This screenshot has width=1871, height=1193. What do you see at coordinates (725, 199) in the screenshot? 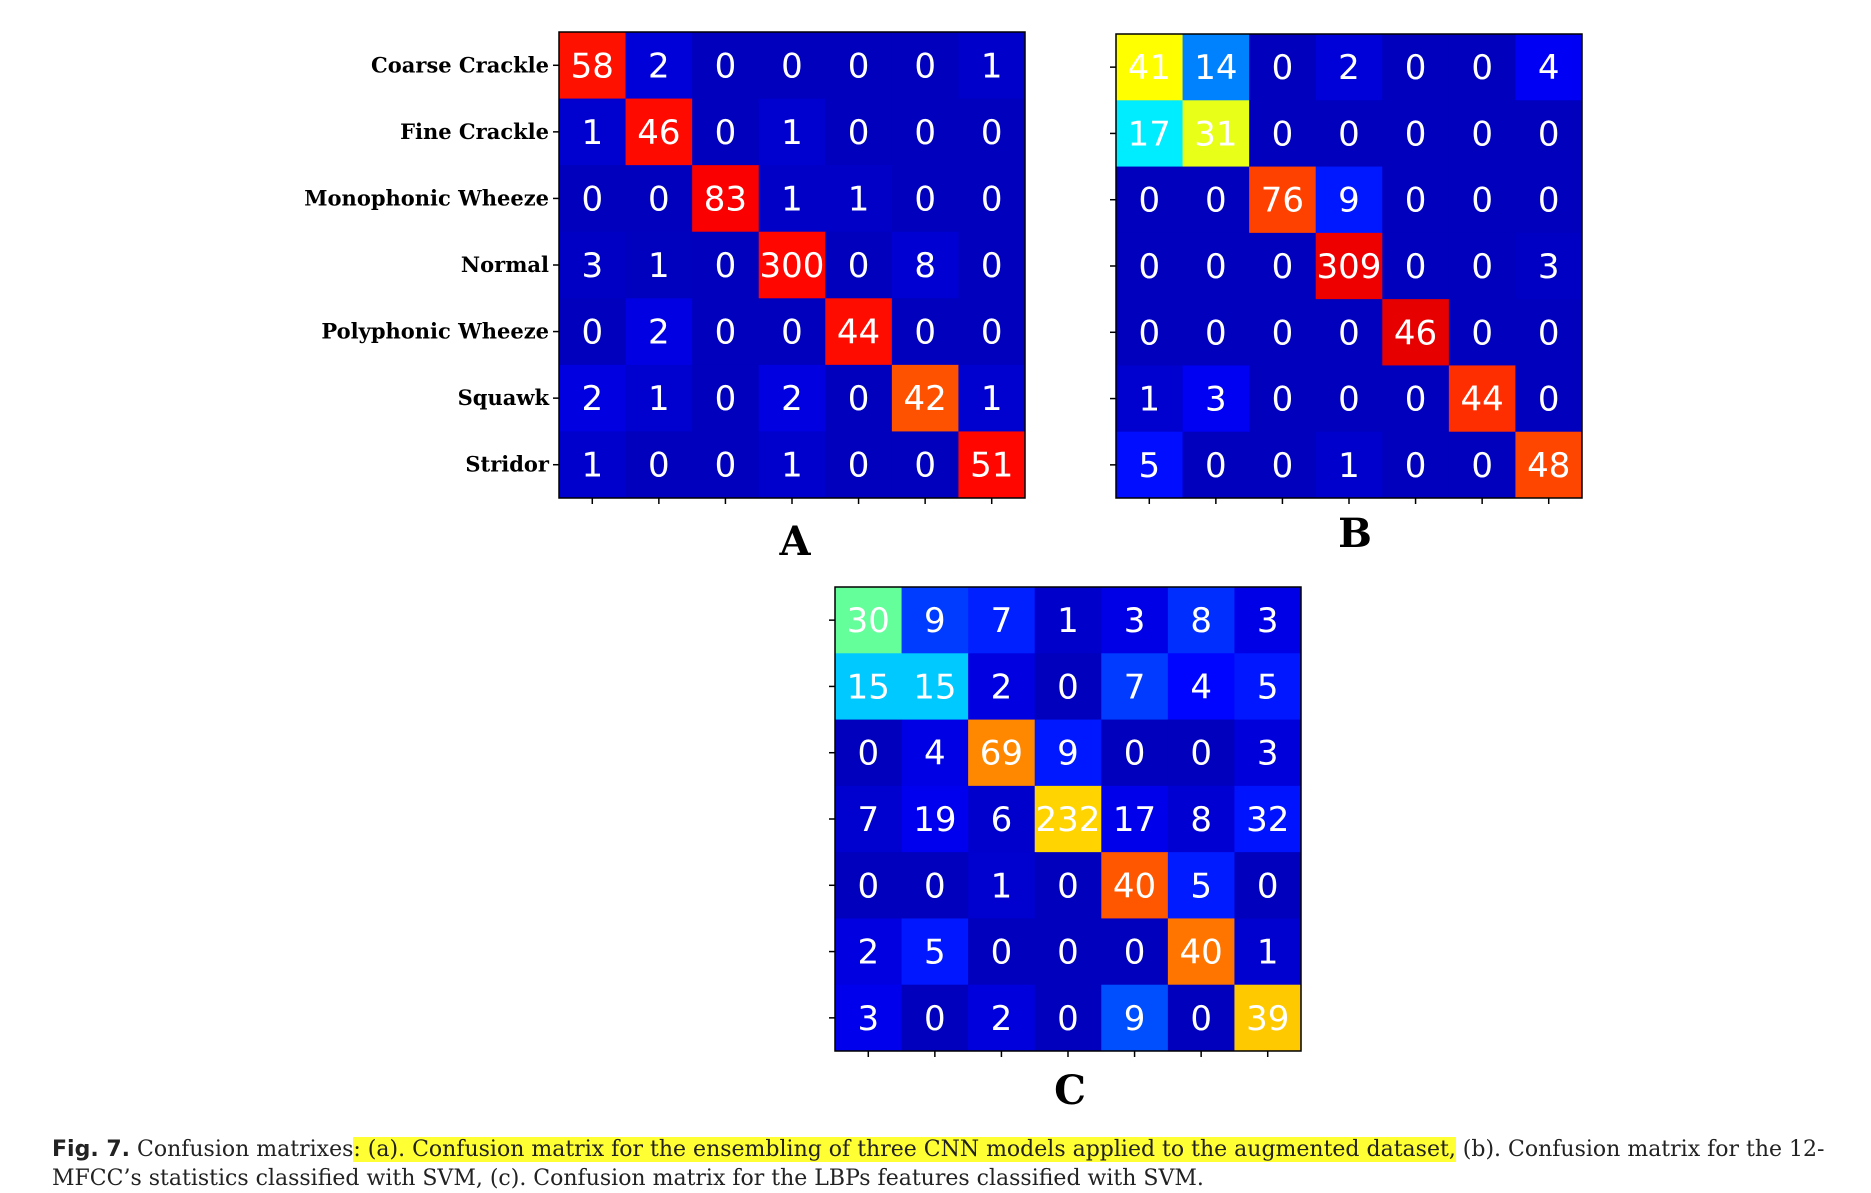
I see `matrix-cell-value: 83` at bounding box center [725, 199].